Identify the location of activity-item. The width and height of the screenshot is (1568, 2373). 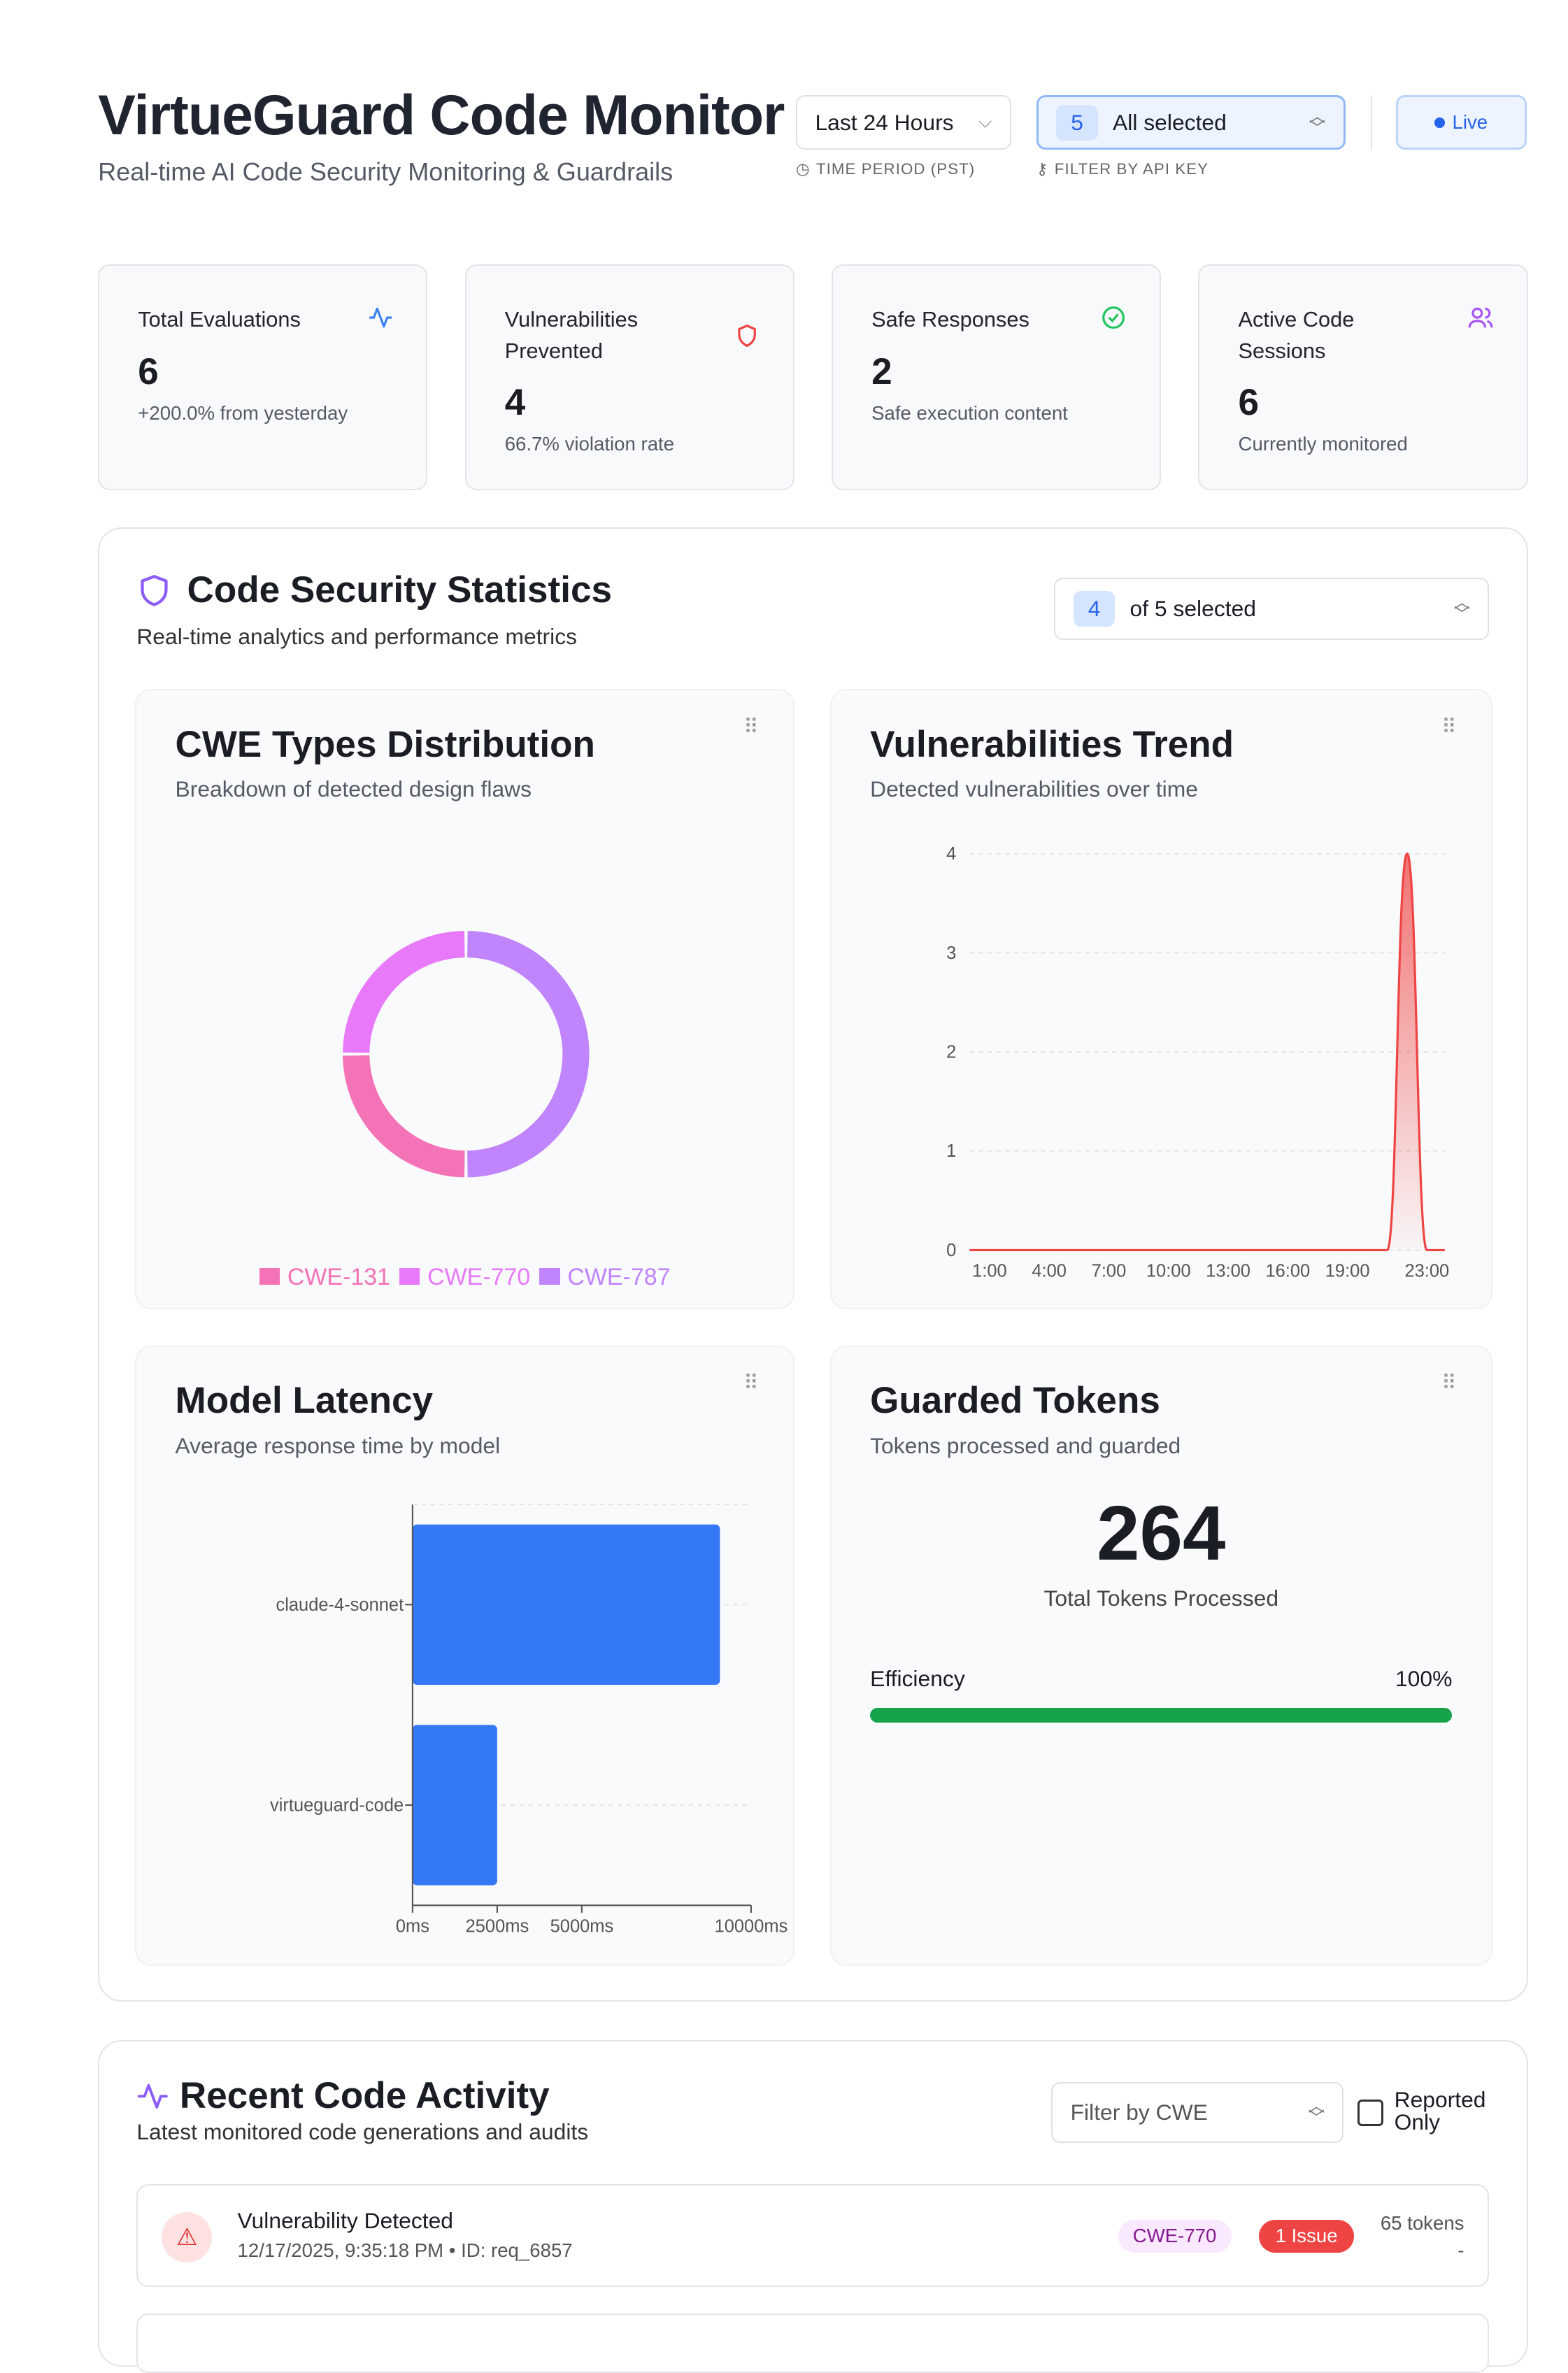
(812, 2343).